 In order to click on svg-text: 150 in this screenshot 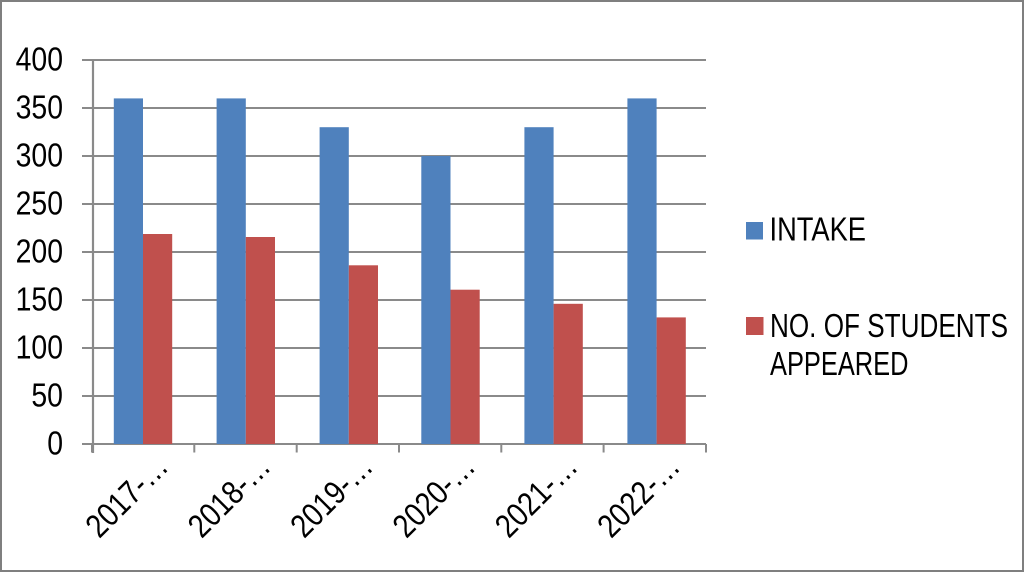, I will do `click(39, 299)`.